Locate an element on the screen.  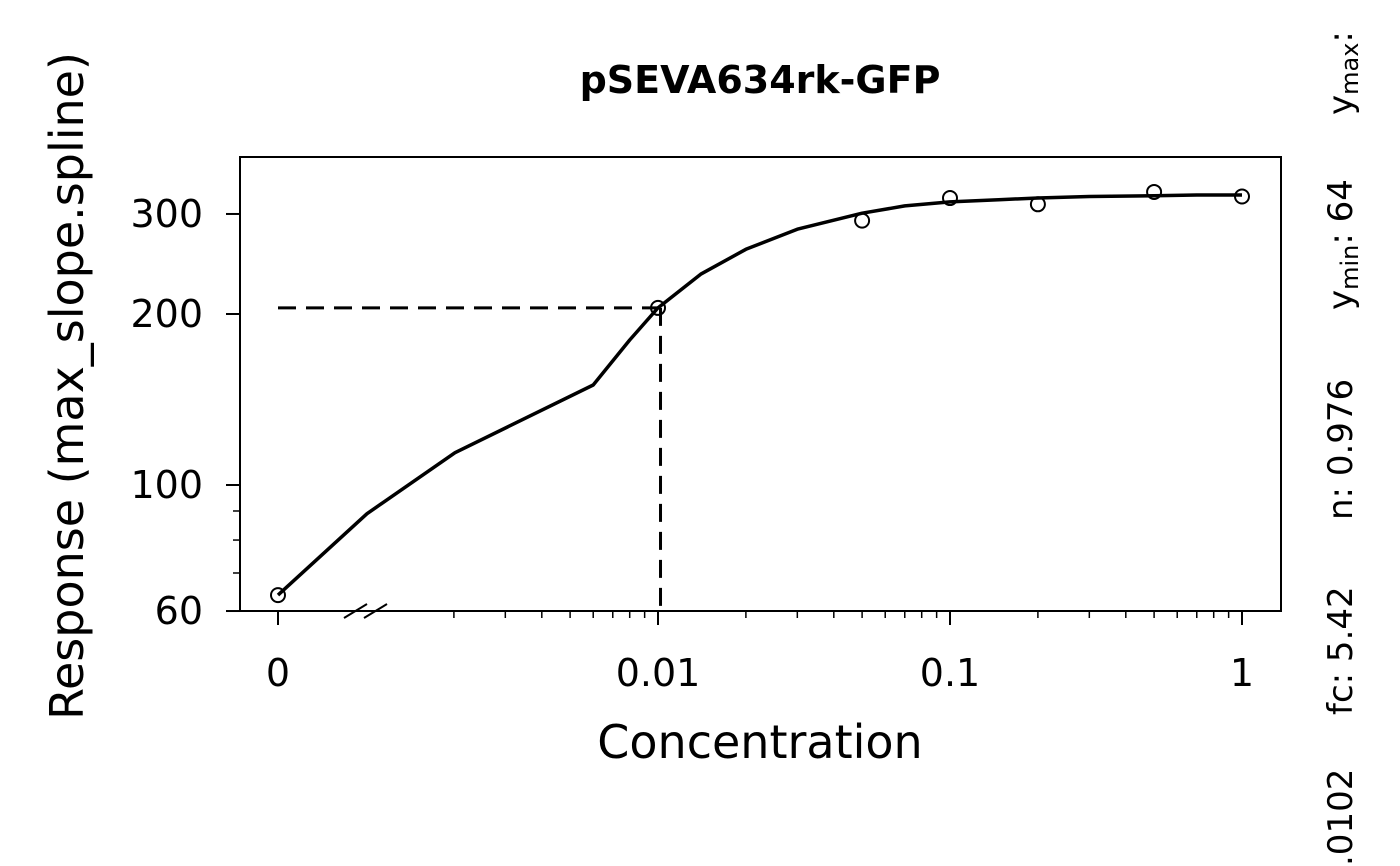
y-axis-label: Response (max_slope.spline) is located at coordinates (67, 386).